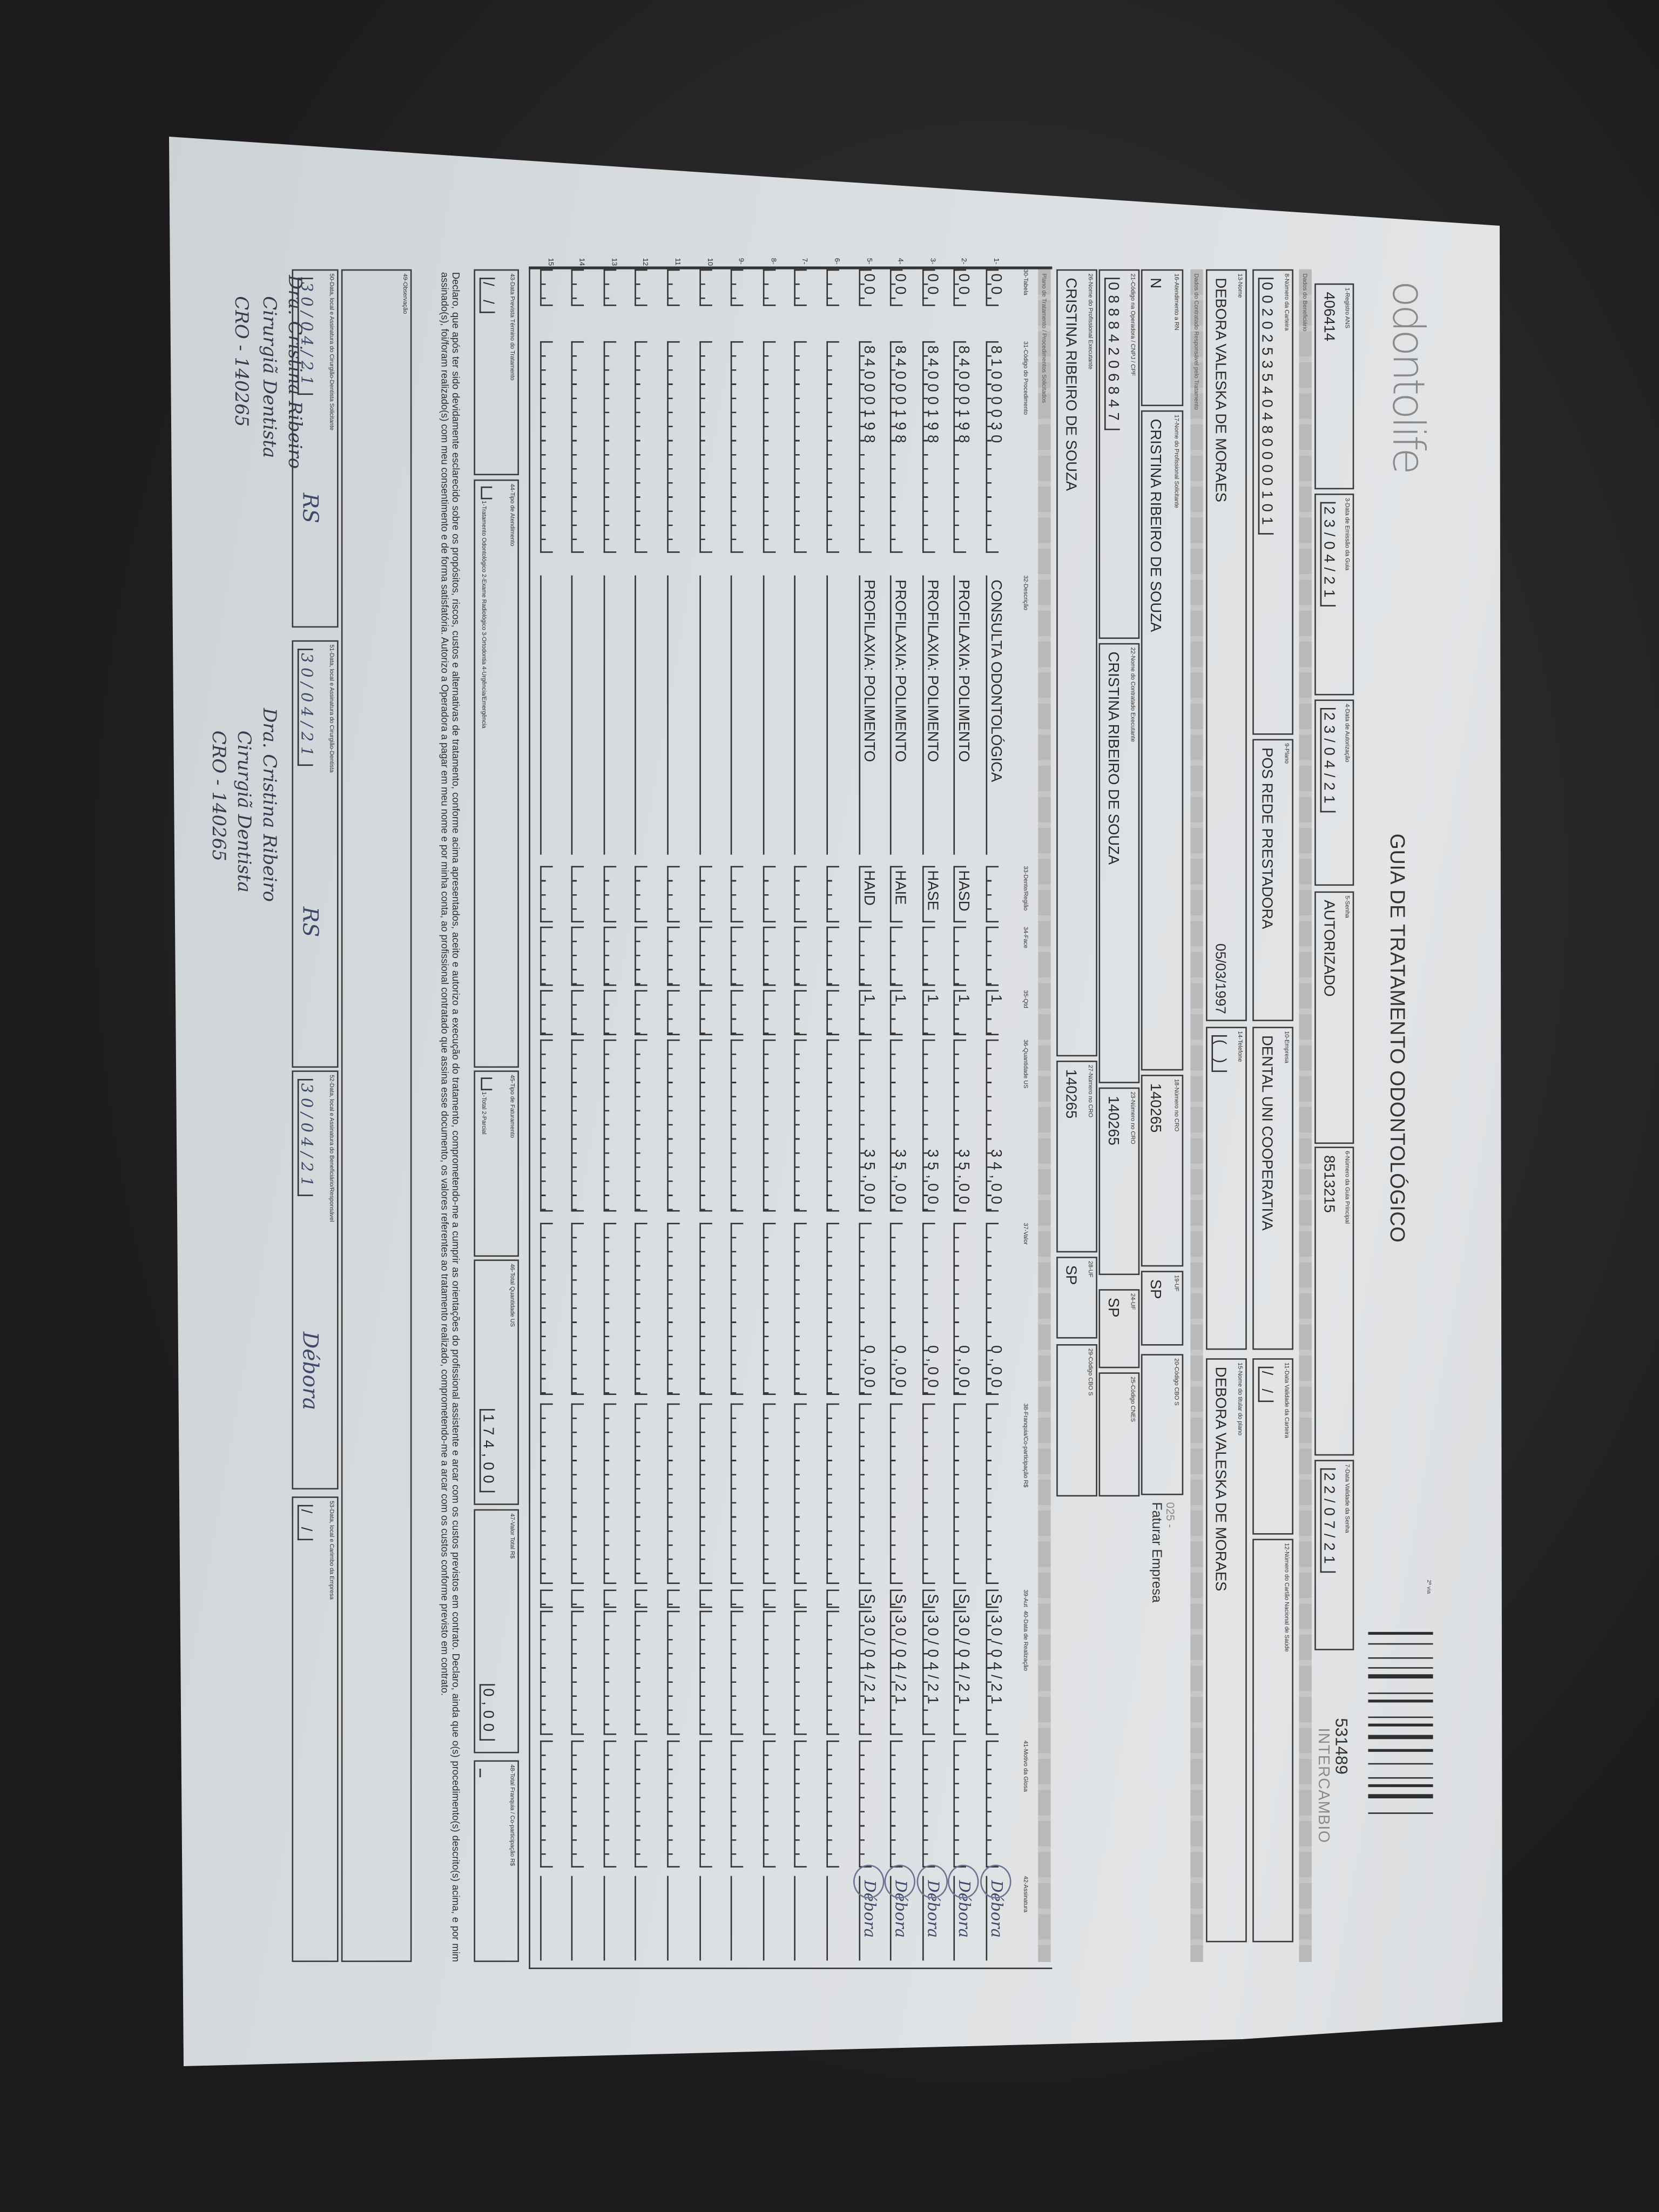 The image size is (1659, 2212). Describe the element at coordinates (1162, 338) in the screenshot. I see `field-f16: 16-Atendimento a RN N` at that location.